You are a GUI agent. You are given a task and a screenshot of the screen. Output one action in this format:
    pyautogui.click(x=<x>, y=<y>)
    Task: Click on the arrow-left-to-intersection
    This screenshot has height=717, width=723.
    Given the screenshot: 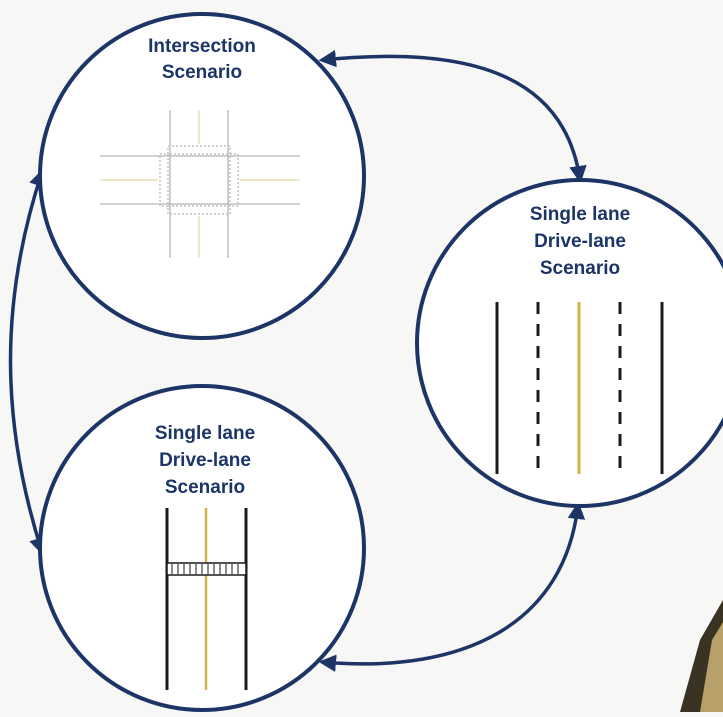 What is the action you would take?
    pyautogui.click(x=27, y=362)
    